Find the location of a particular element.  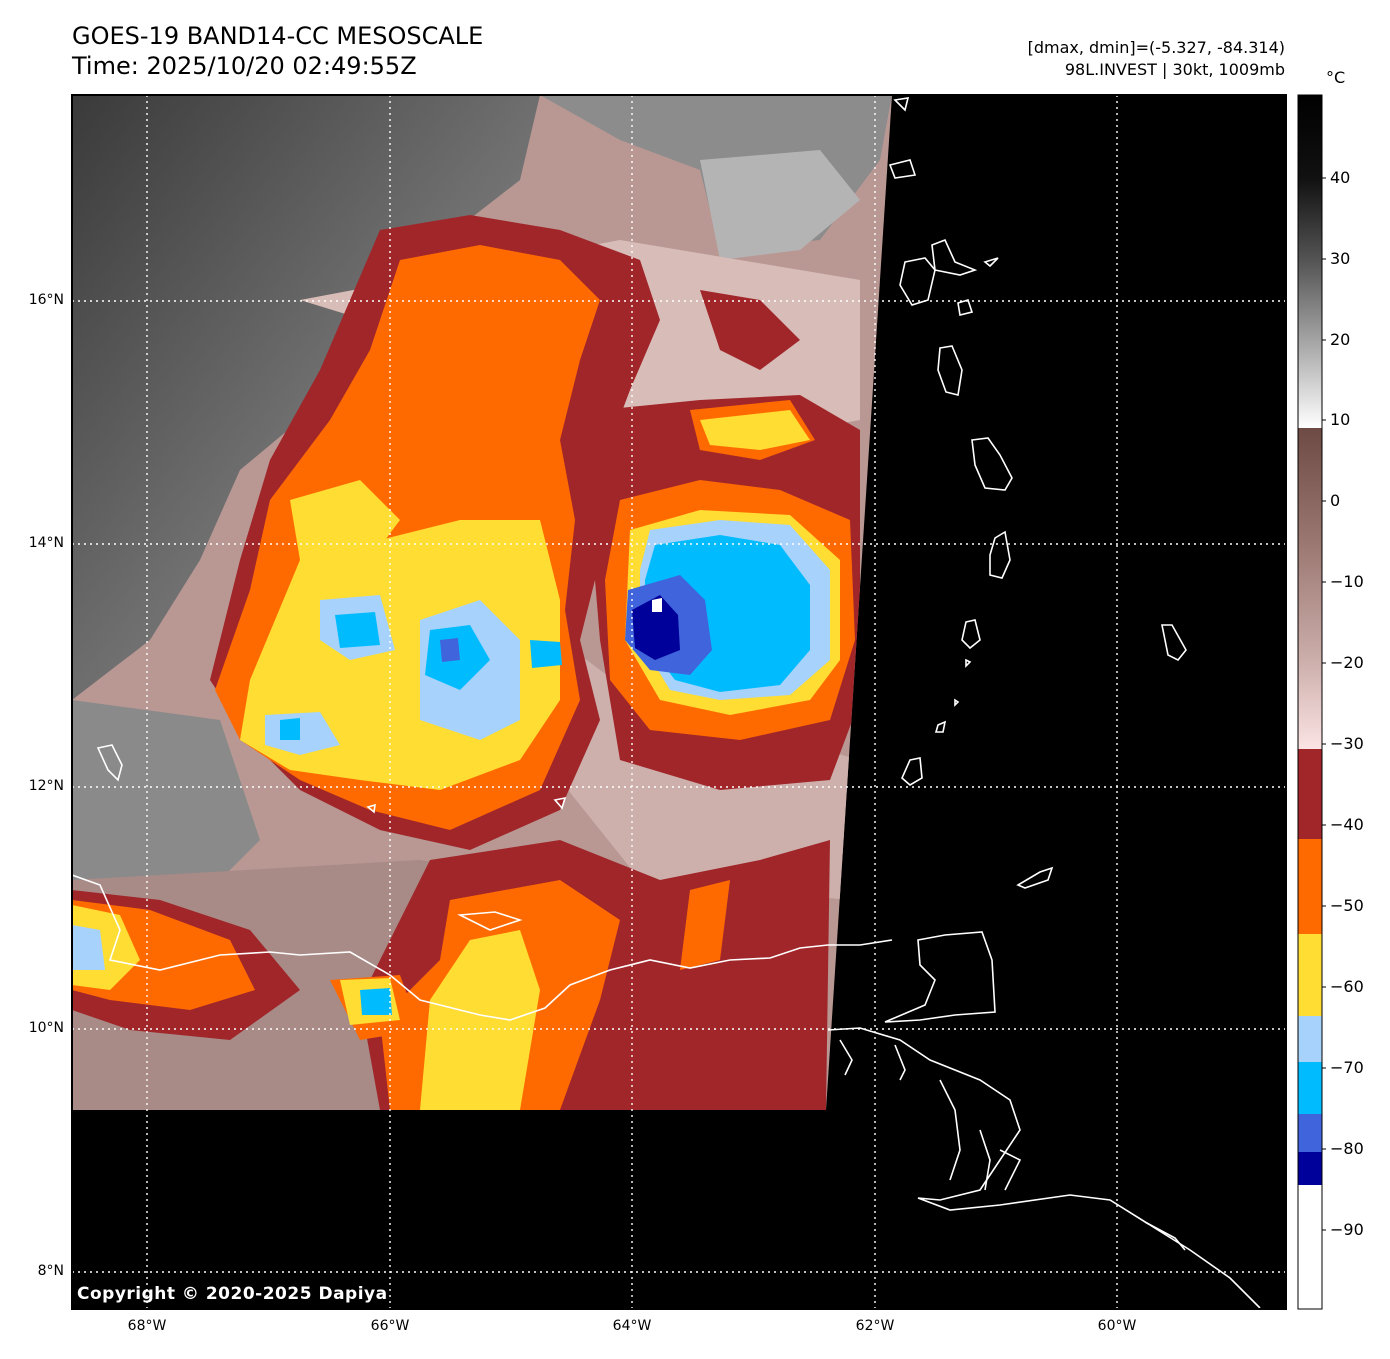

colorbar-tick: 10 is located at coordinates (1340, 419).